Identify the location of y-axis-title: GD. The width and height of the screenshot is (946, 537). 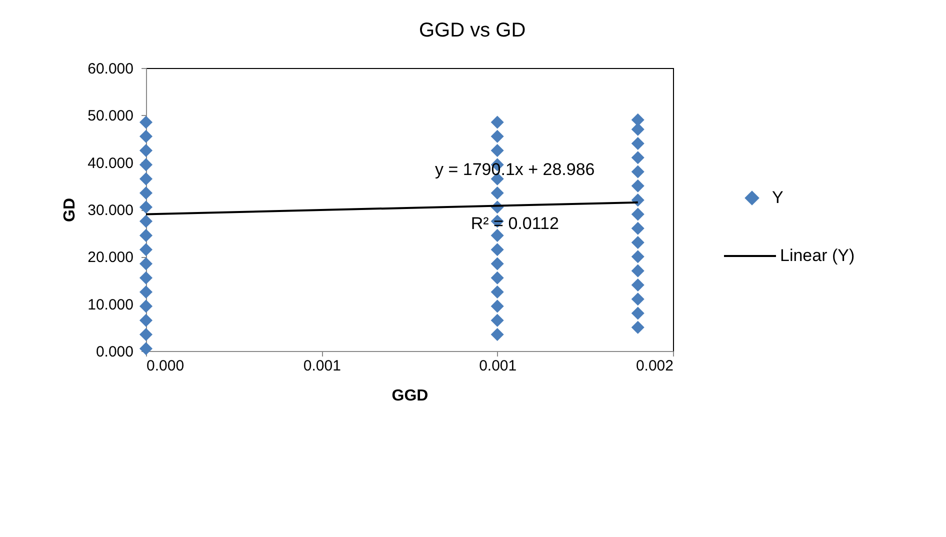
(70, 210).